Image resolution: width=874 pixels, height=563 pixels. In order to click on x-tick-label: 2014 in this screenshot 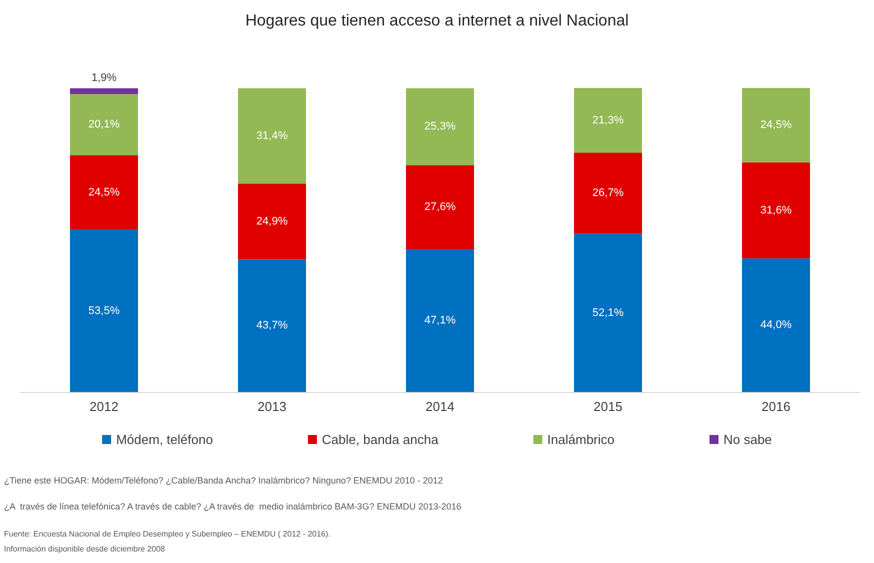, I will do `click(440, 406)`.